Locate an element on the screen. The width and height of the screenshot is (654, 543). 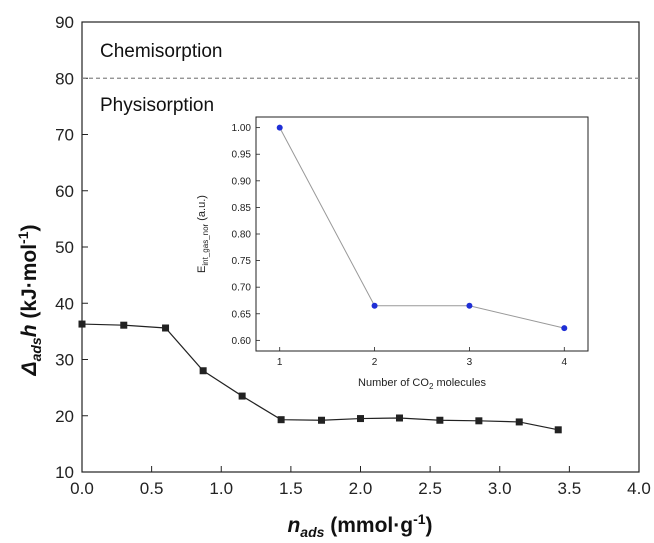
inset-x-axis-label-sub: 2 is located at coordinates (431, 386).